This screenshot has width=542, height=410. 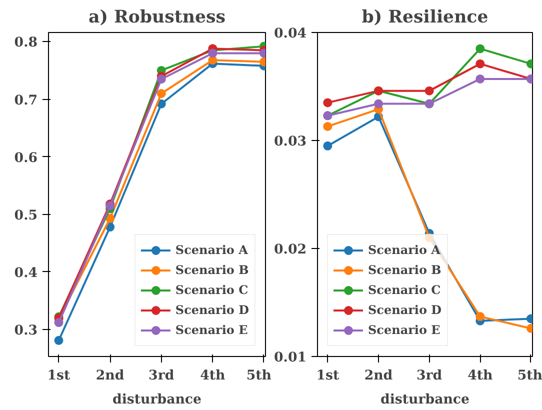 I want to click on y-tick-label: 0.7, so click(x=26, y=100).